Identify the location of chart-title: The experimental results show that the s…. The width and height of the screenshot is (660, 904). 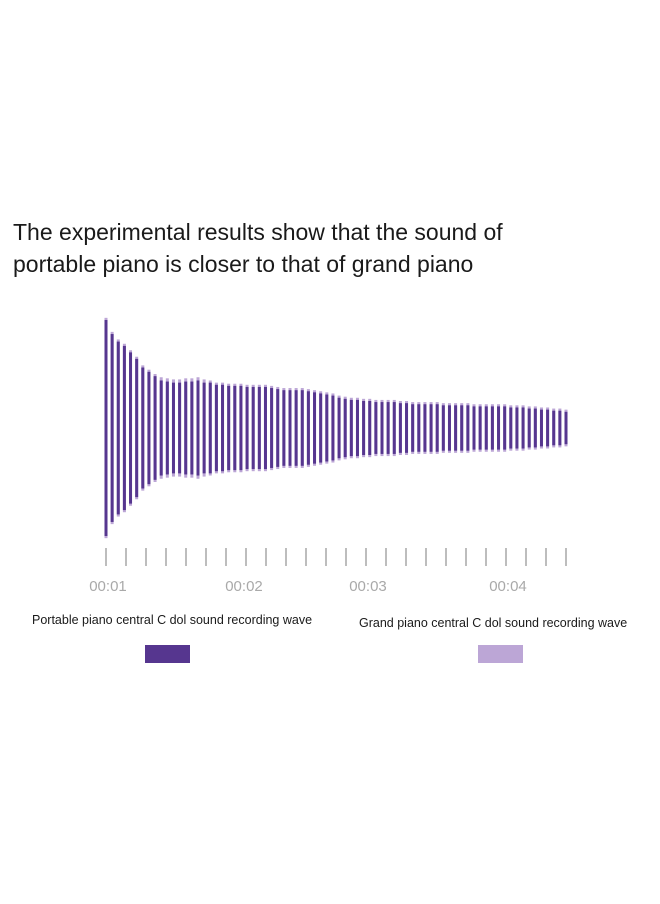
(323, 248).